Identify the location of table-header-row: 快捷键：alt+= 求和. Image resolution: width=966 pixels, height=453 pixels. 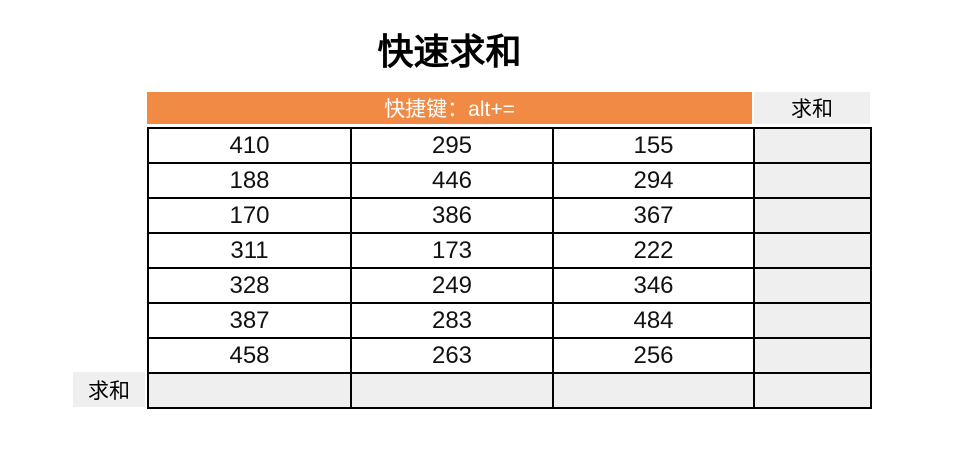
(508, 108).